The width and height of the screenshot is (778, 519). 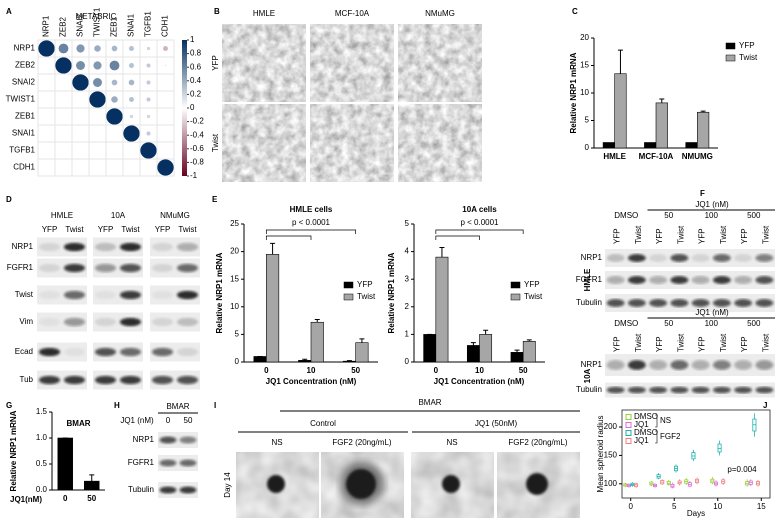 I want to click on annotation: p=0.004, so click(x=742, y=469).